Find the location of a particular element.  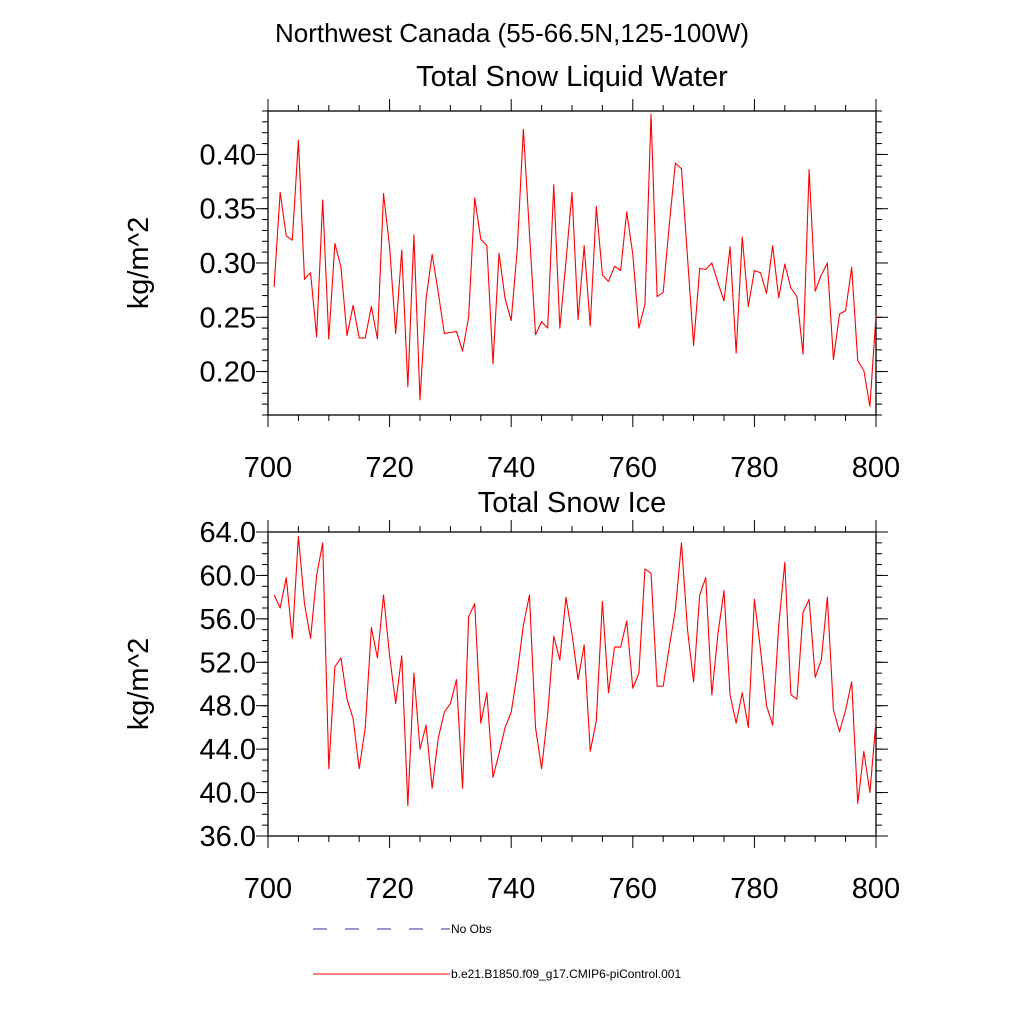

y-tick-label: 44.0 is located at coordinates (228, 750).